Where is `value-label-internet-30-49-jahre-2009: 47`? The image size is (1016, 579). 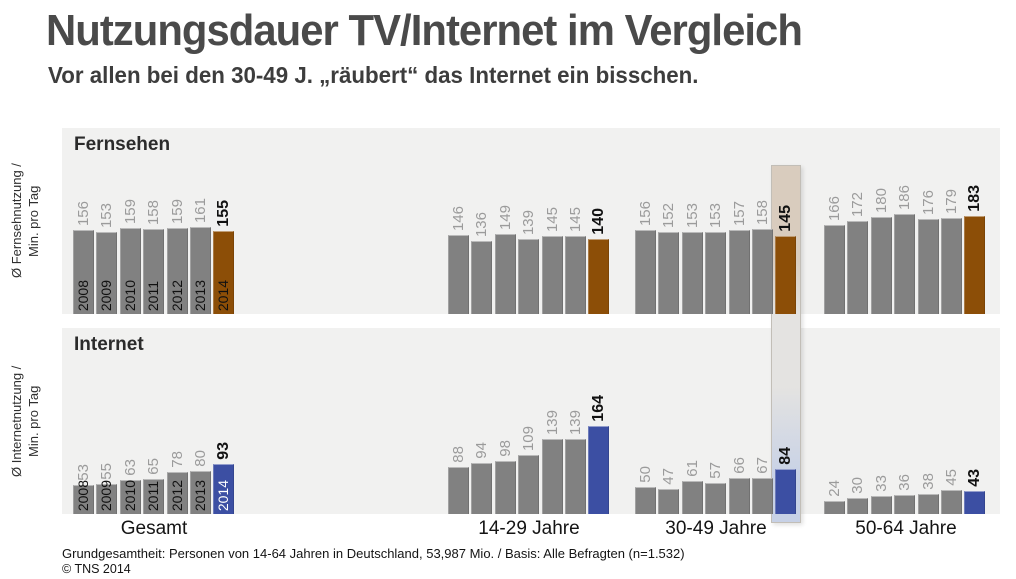 value-label-internet-30-49-jahre-2009: 47 is located at coordinates (669, 476).